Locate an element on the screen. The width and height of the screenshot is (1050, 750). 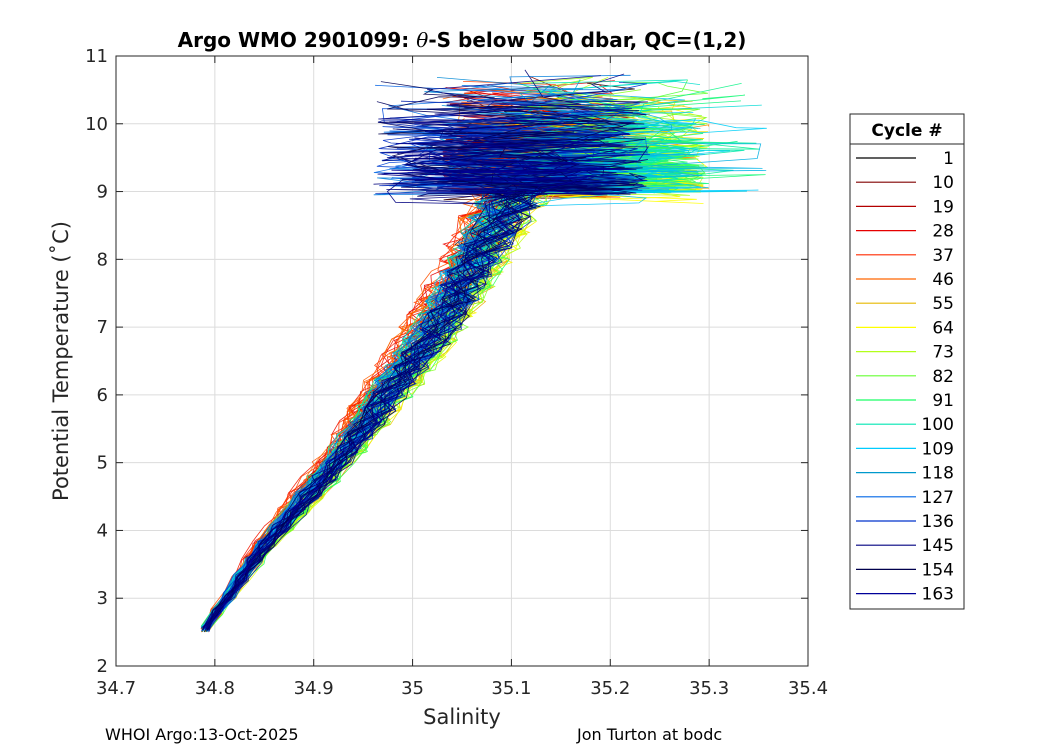
x-tick-label: 35 is located at coordinates (412, 688).